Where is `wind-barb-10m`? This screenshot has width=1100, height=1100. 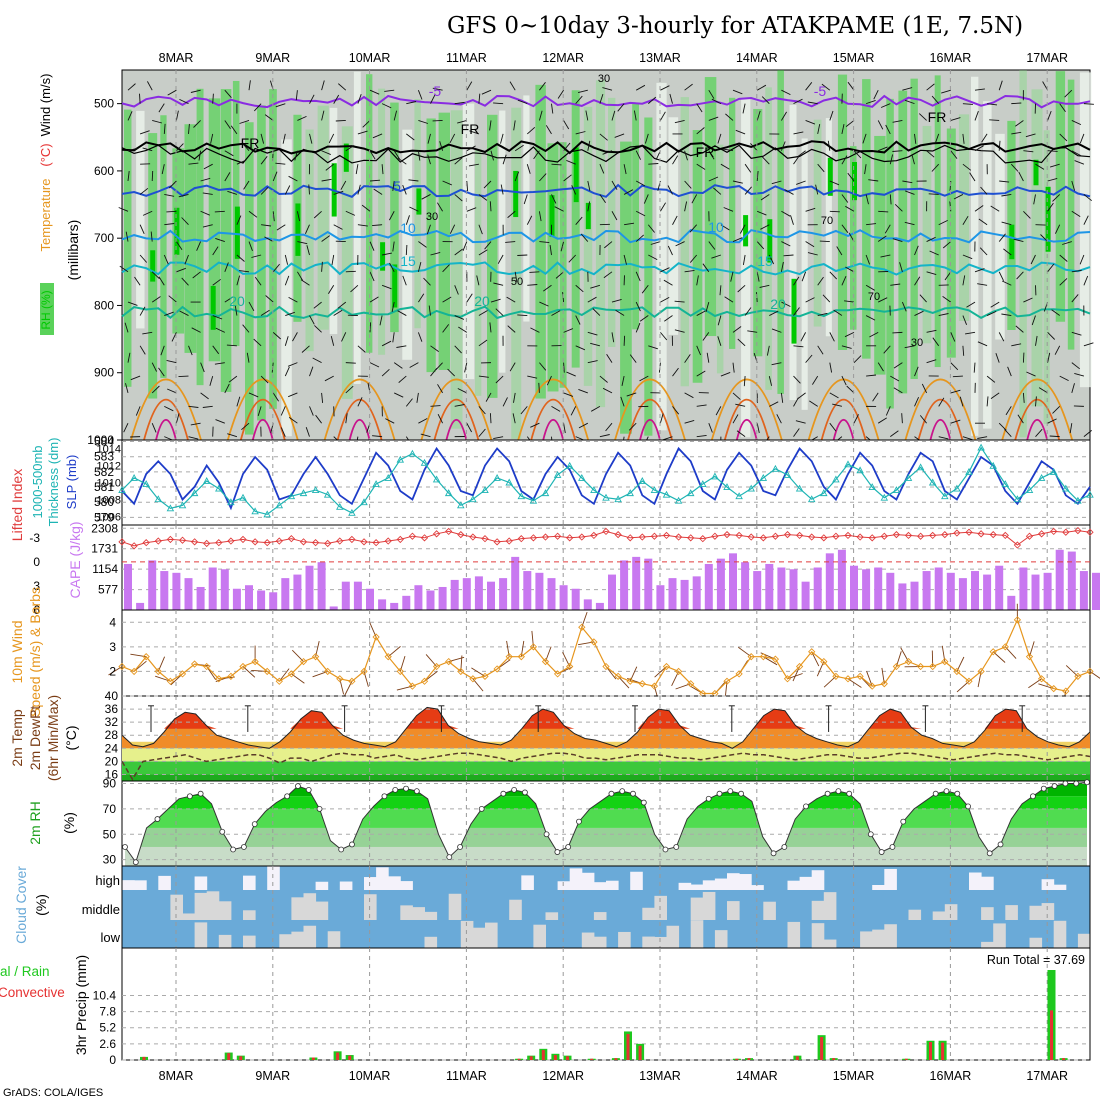
wind-barb-10m is located at coordinates (830, 682).